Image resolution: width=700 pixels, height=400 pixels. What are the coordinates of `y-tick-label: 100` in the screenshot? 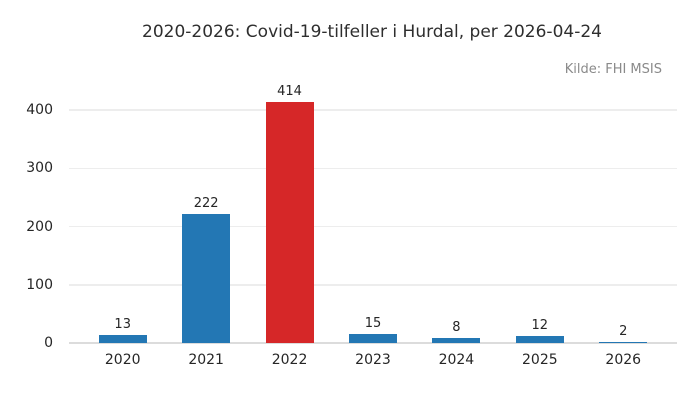 It's located at (39, 284).